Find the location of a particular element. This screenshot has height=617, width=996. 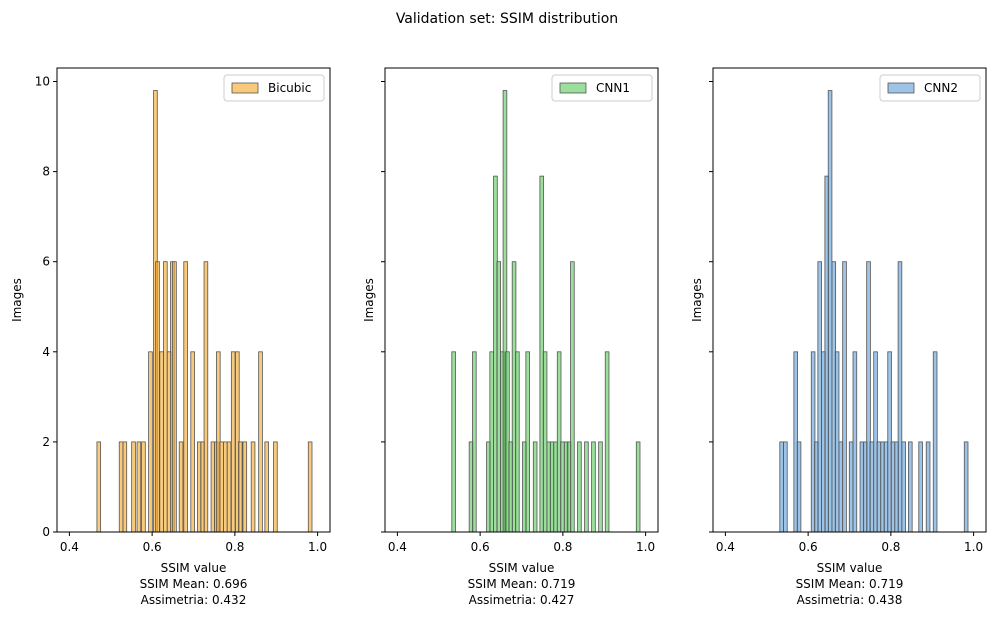

legend-label: CNN1 is located at coordinates (613, 88).